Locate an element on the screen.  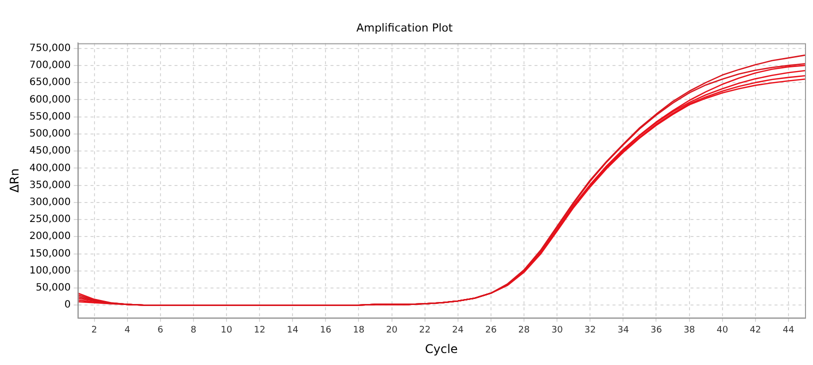
x-tick-label: 26 is located at coordinates (491, 331).